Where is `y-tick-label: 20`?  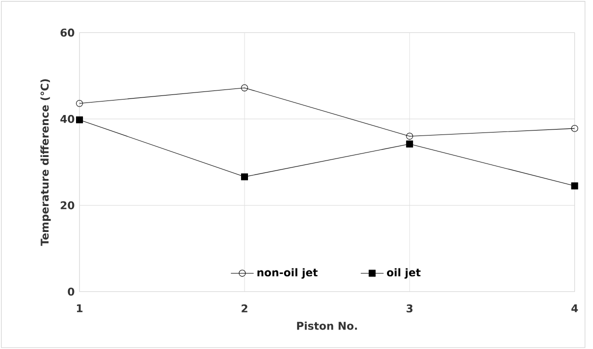
y-tick-label: 20 is located at coordinates (67, 205).